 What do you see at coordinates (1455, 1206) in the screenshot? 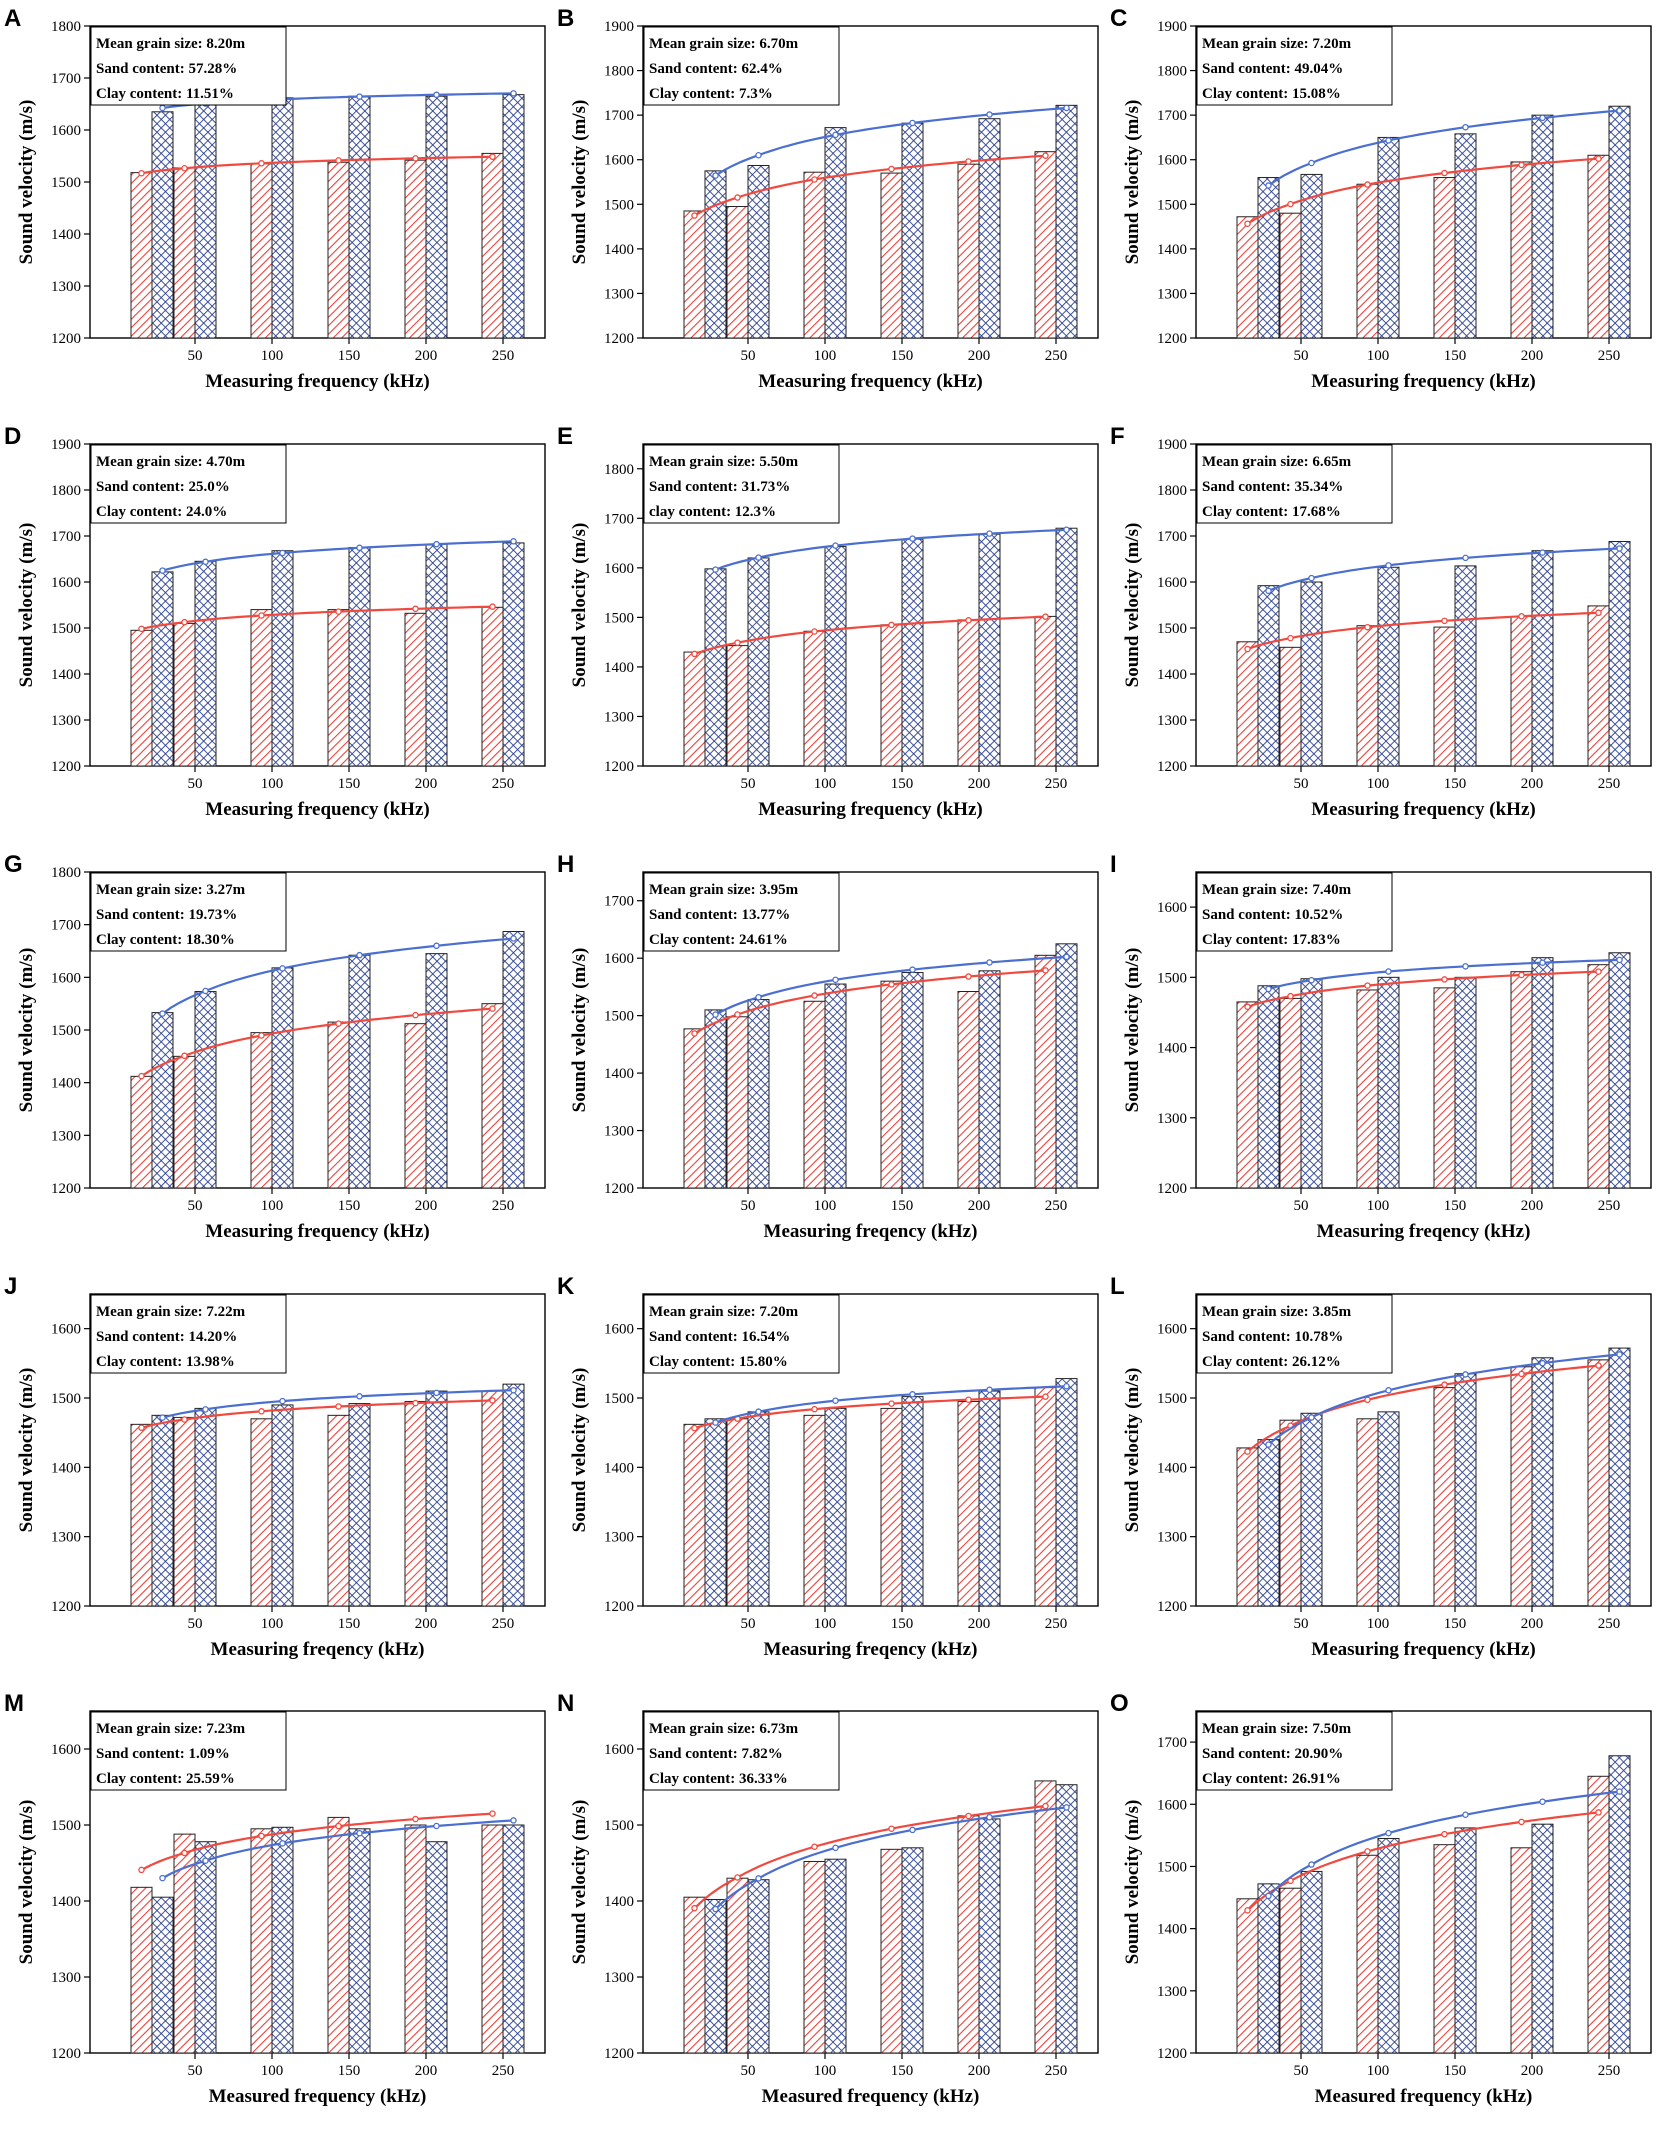
I see `x-tick-label: 150` at bounding box center [1455, 1206].